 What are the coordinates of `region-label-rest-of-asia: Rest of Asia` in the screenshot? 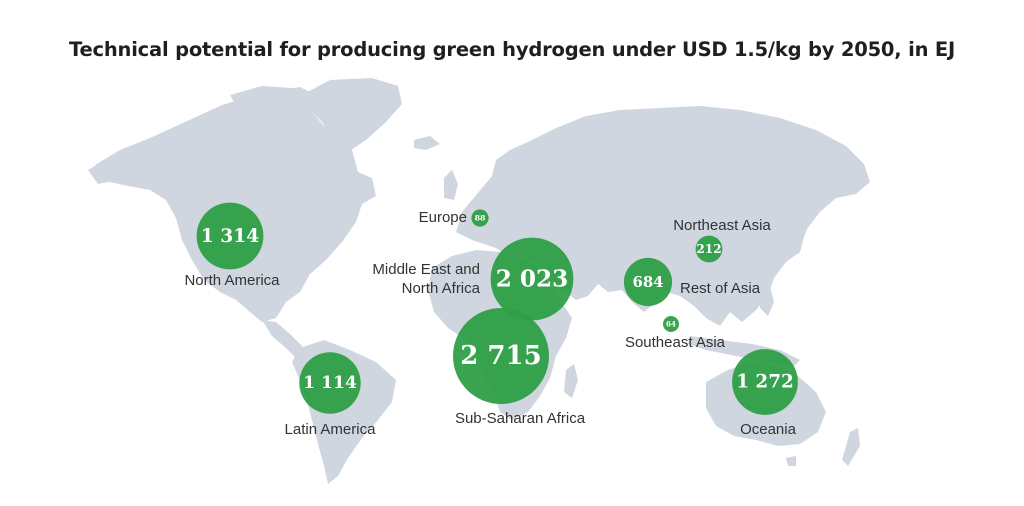 It's located at (720, 288).